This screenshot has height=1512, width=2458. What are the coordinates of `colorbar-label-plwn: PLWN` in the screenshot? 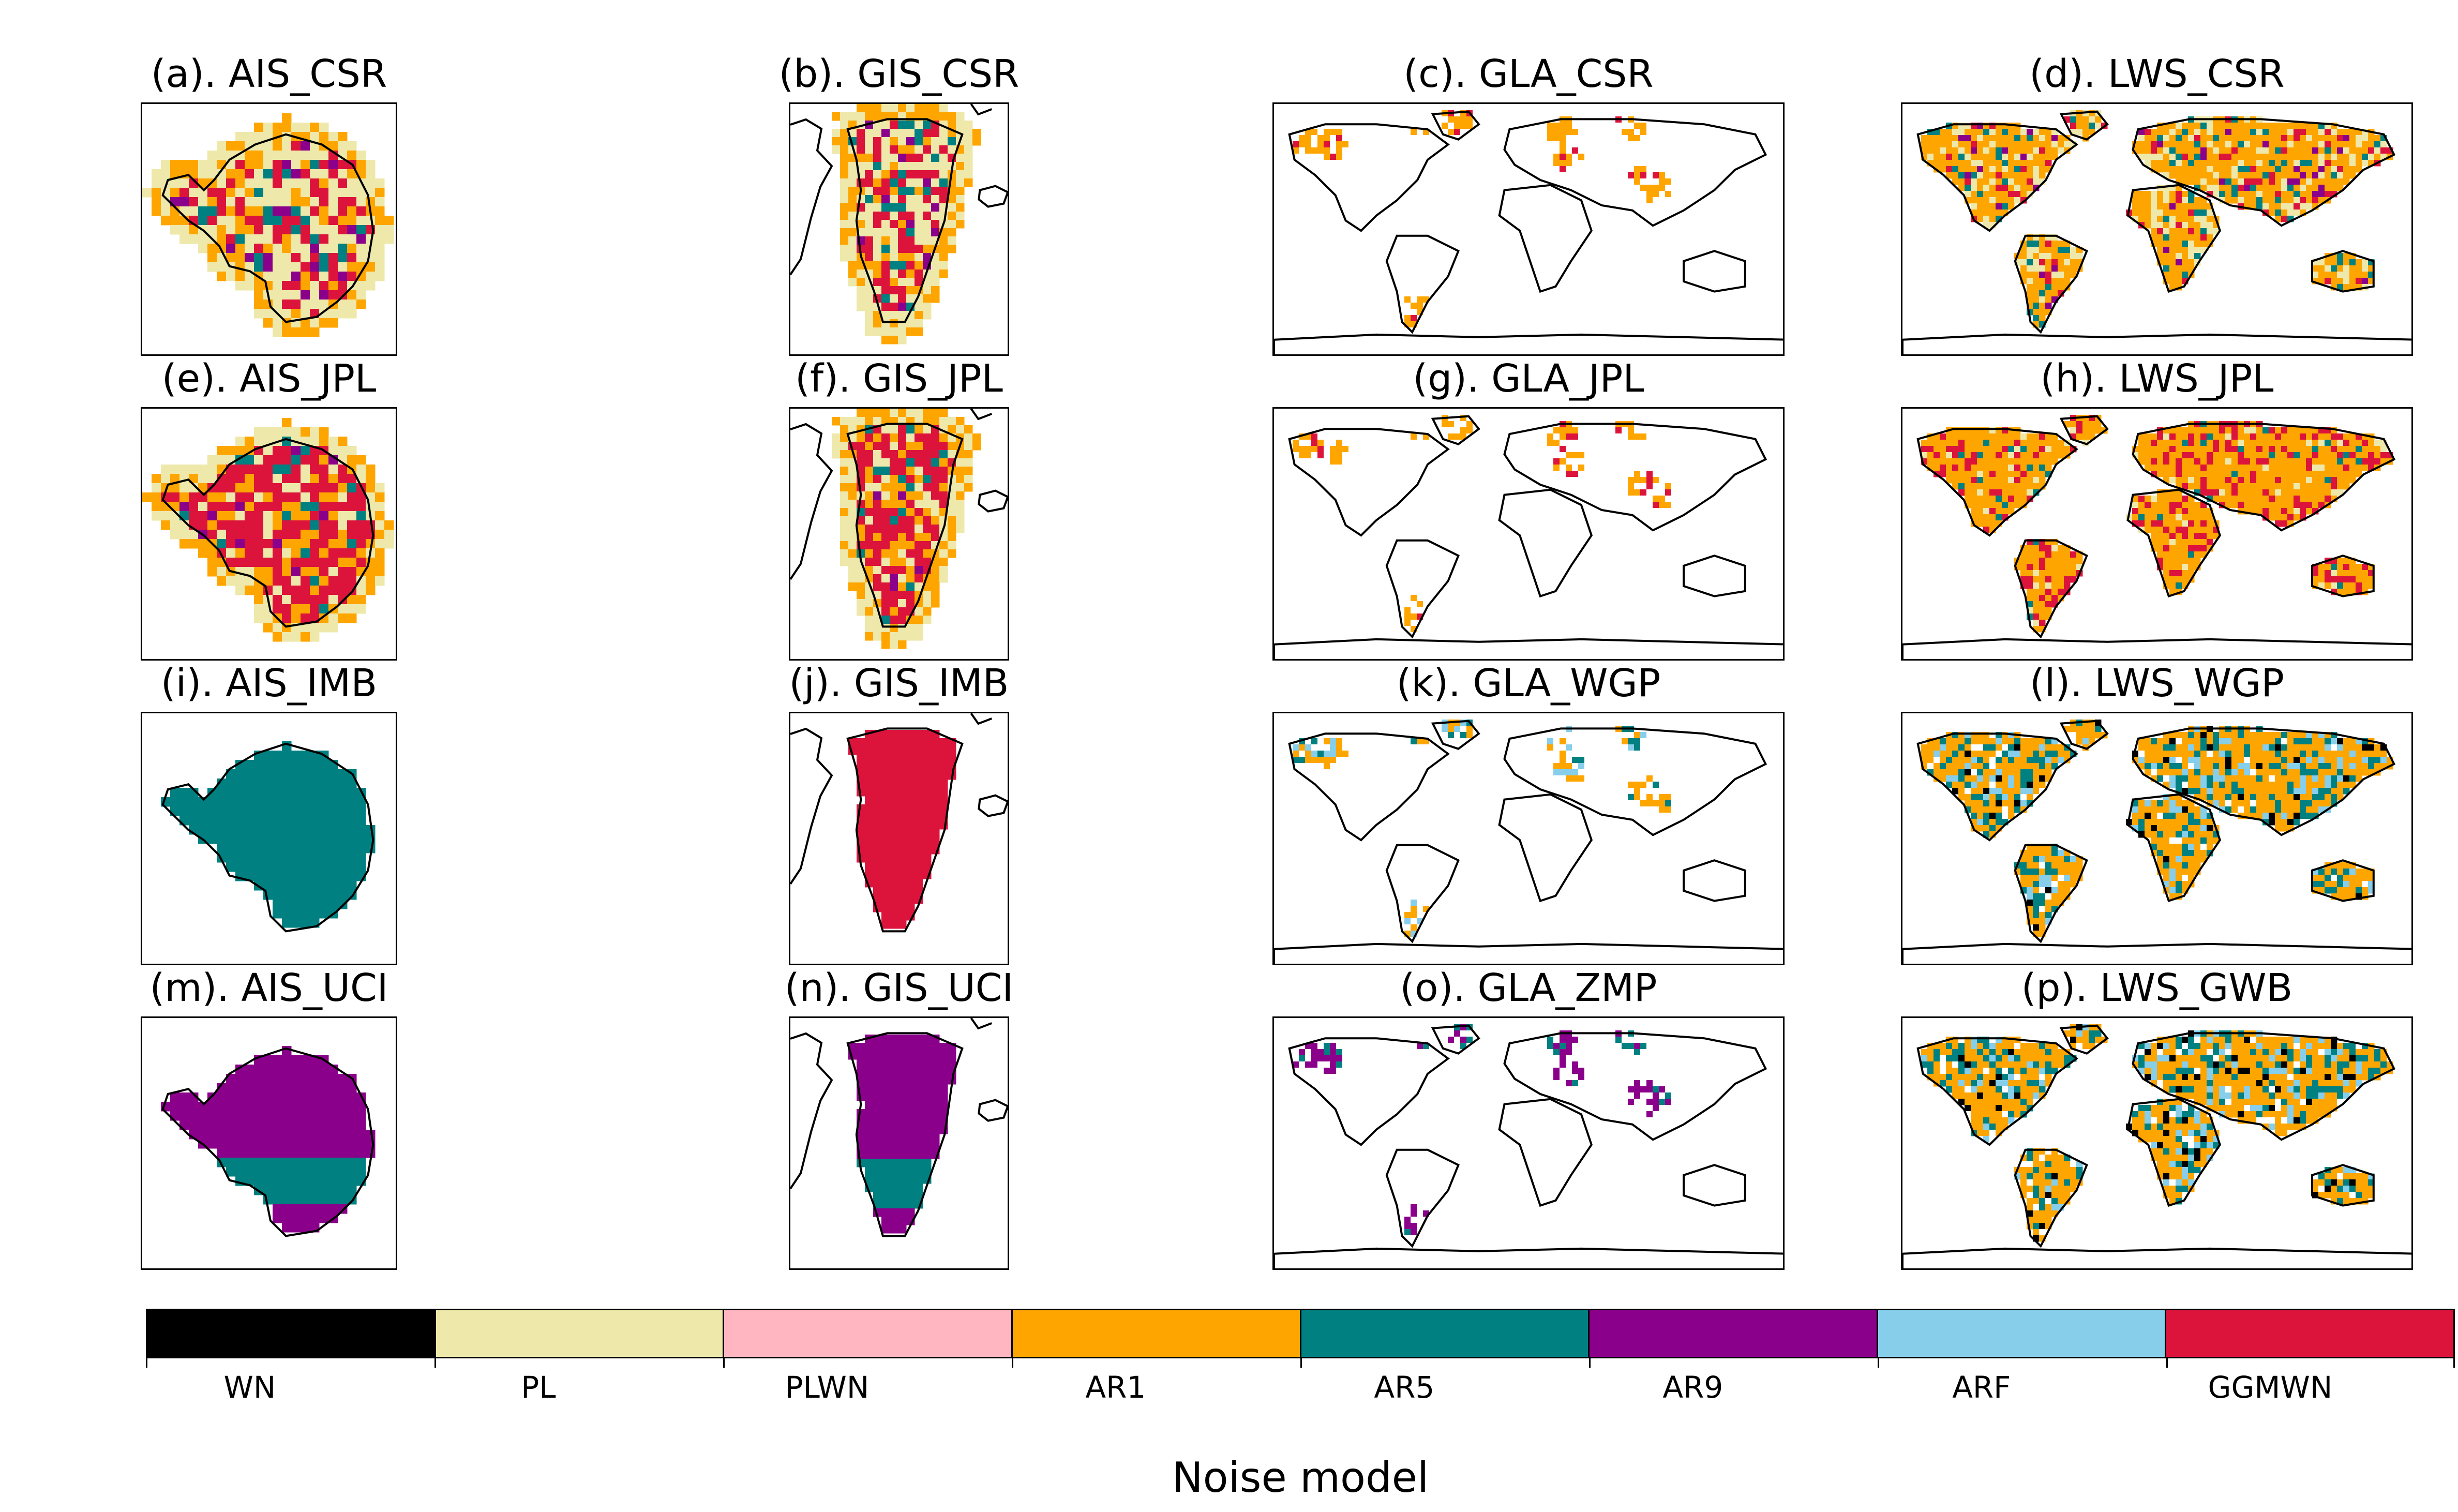 It's located at (827, 1387).